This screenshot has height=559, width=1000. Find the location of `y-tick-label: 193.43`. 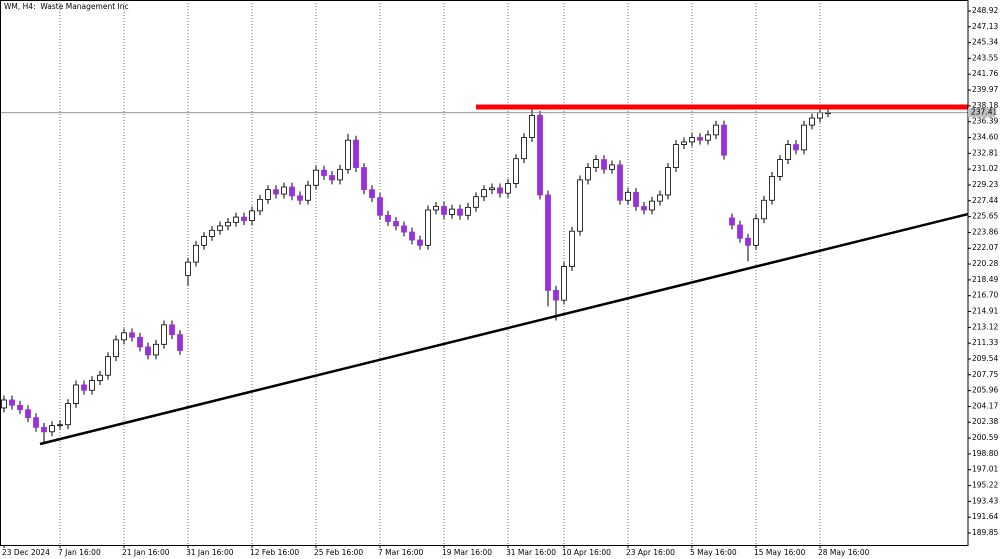

y-tick-label: 193.43 is located at coordinates (985, 500).